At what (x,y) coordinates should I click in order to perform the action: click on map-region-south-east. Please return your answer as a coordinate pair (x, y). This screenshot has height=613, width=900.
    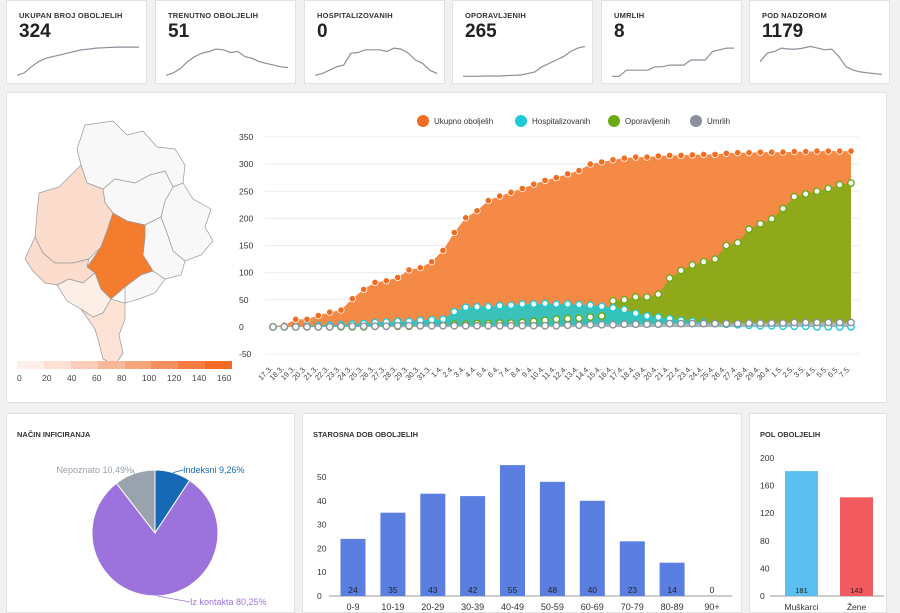
    Looking at the image, I should click on (145, 287).